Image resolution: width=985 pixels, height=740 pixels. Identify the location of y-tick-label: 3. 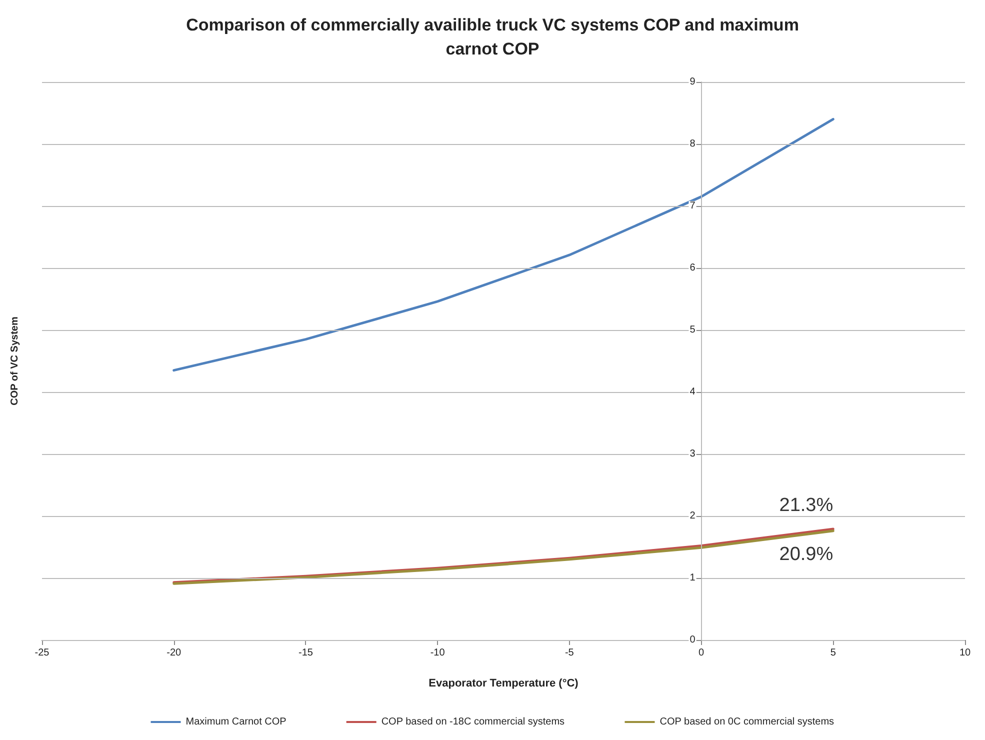
(693, 454).